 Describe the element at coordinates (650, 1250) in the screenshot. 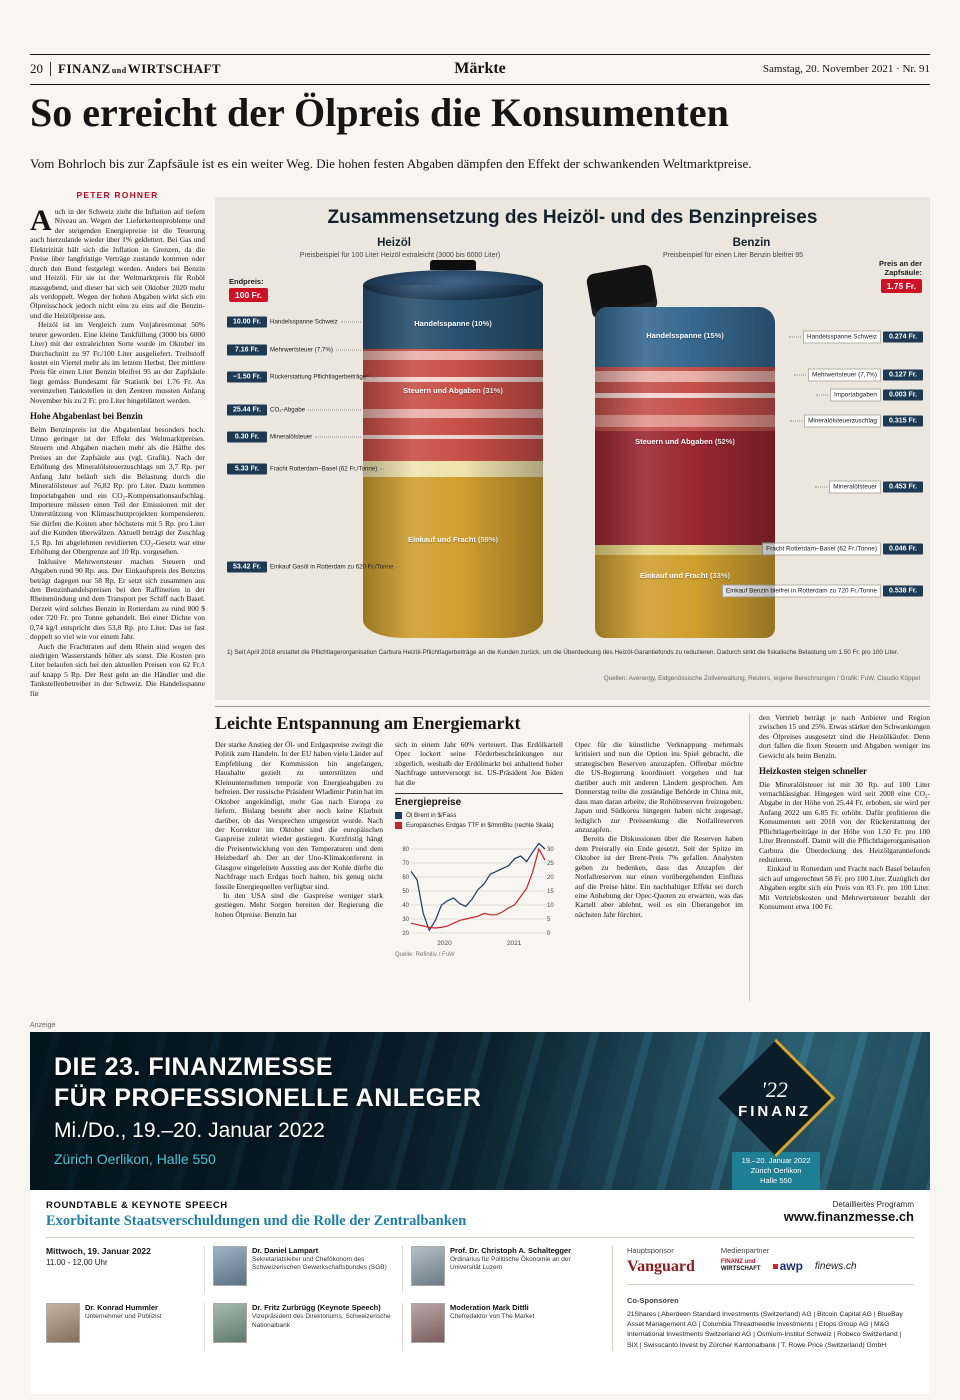

I see `hauptsponsor-label: Hauptsponsor` at that location.